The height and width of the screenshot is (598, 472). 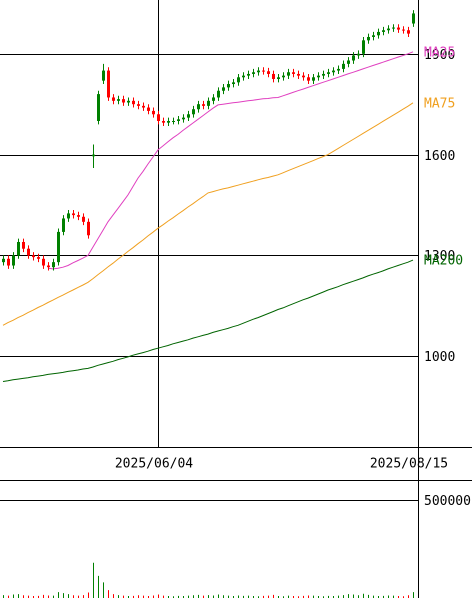 I want to click on legend-label: MA200, so click(x=443, y=261).